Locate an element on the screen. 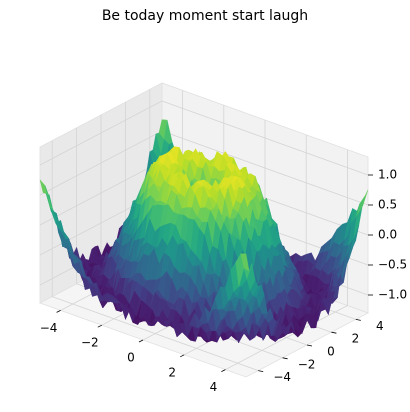 The height and width of the screenshot is (412, 410). y-tick-label: −4 is located at coordinates (282, 377).